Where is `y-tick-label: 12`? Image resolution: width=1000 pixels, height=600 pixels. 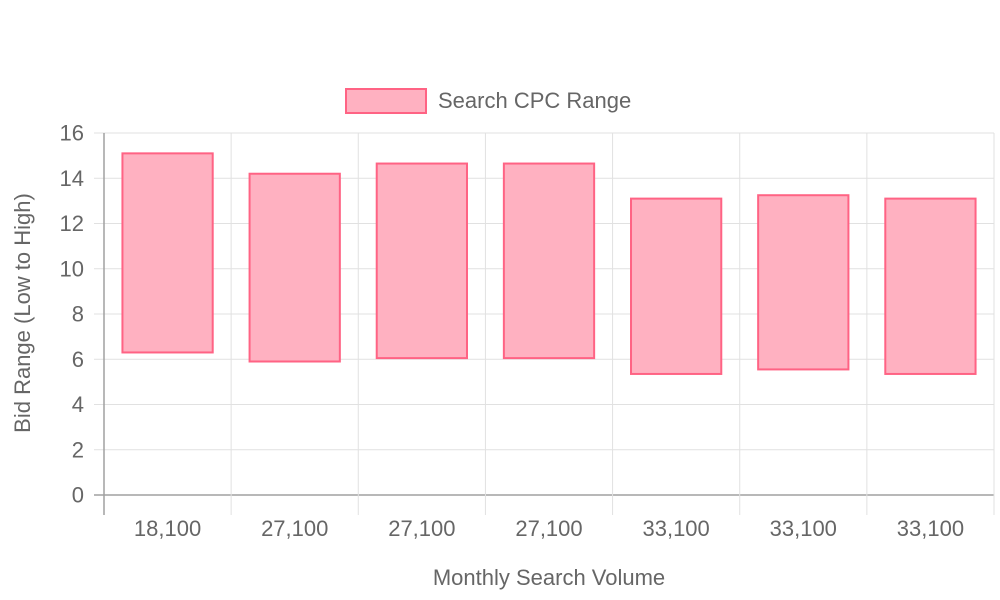 y-tick-label: 12 is located at coordinates (72, 223).